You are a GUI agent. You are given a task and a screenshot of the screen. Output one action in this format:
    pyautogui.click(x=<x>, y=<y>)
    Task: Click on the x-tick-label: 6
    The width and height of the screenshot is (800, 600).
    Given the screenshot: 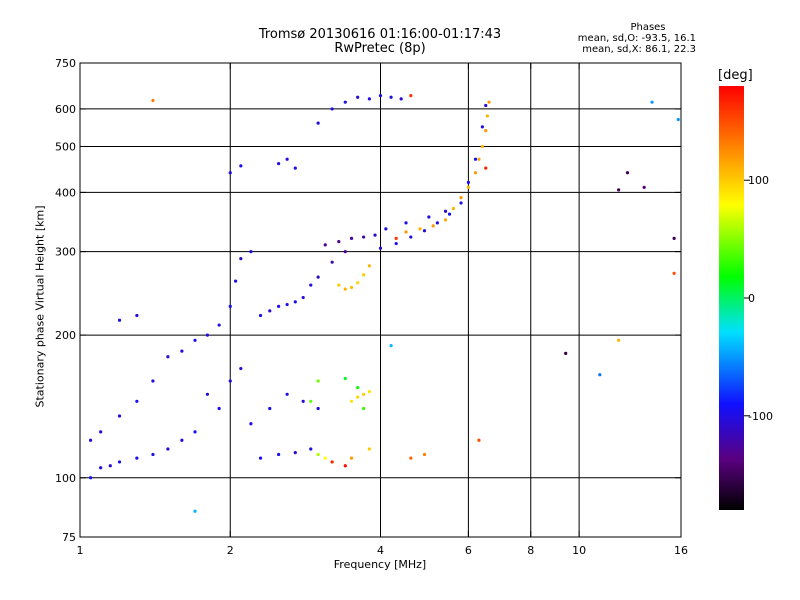 What is the action you would take?
    pyautogui.click(x=468, y=550)
    